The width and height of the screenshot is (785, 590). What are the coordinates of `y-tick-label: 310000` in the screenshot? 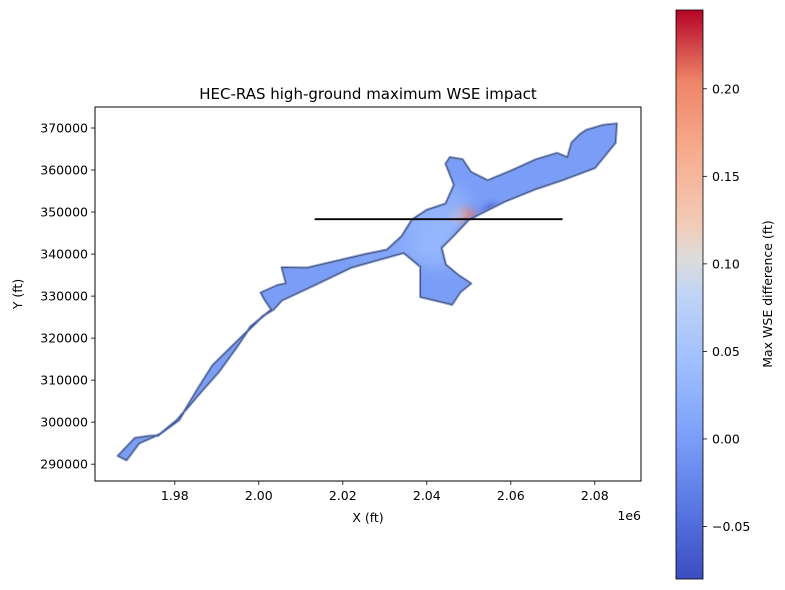 It's located at (64, 380).